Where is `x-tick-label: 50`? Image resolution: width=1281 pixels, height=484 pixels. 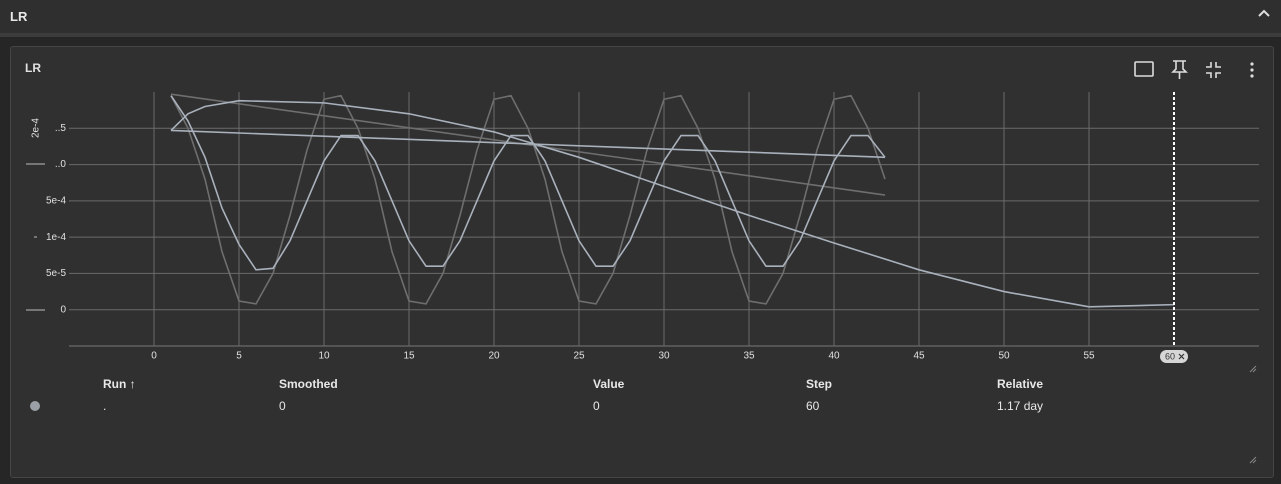 x-tick-label: 50 is located at coordinates (1004, 356).